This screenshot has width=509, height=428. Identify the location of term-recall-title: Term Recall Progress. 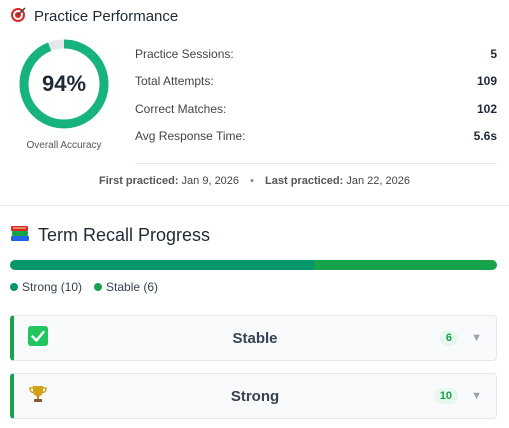
(124, 234).